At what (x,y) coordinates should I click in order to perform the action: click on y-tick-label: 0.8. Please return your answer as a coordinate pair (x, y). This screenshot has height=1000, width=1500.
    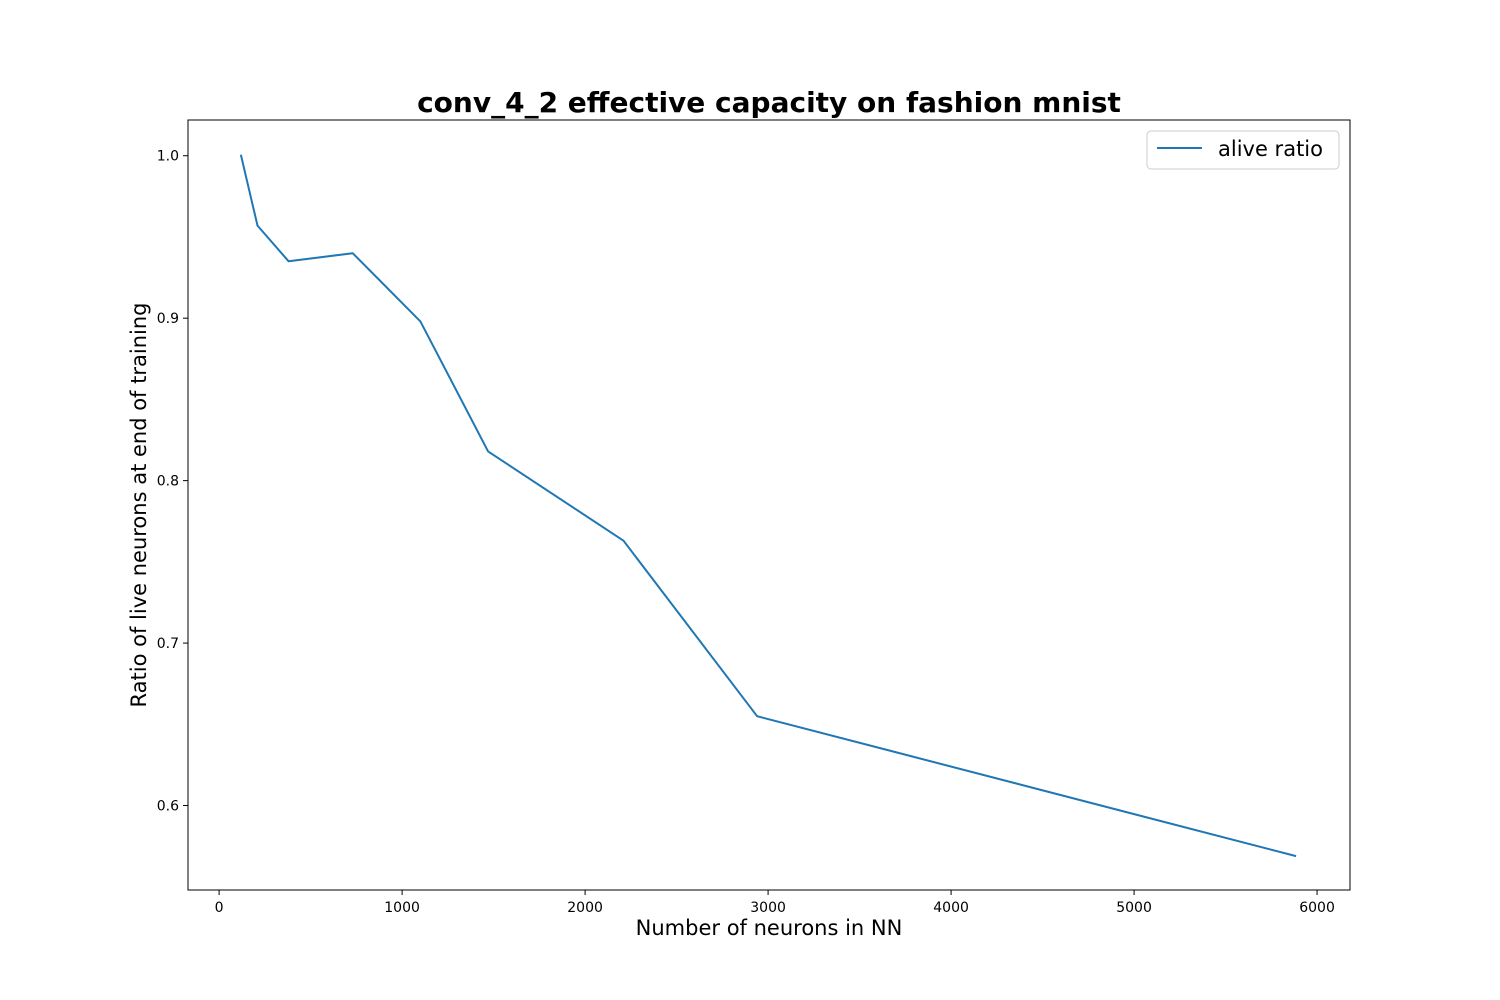
    Looking at the image, I should click on (168, 482).